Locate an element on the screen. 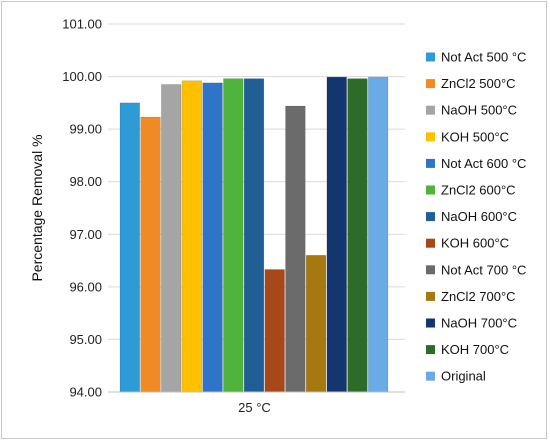 This screenshot has width=550, height=442. legend-label: NaOH 500°C is located at coordinates (479, 110).